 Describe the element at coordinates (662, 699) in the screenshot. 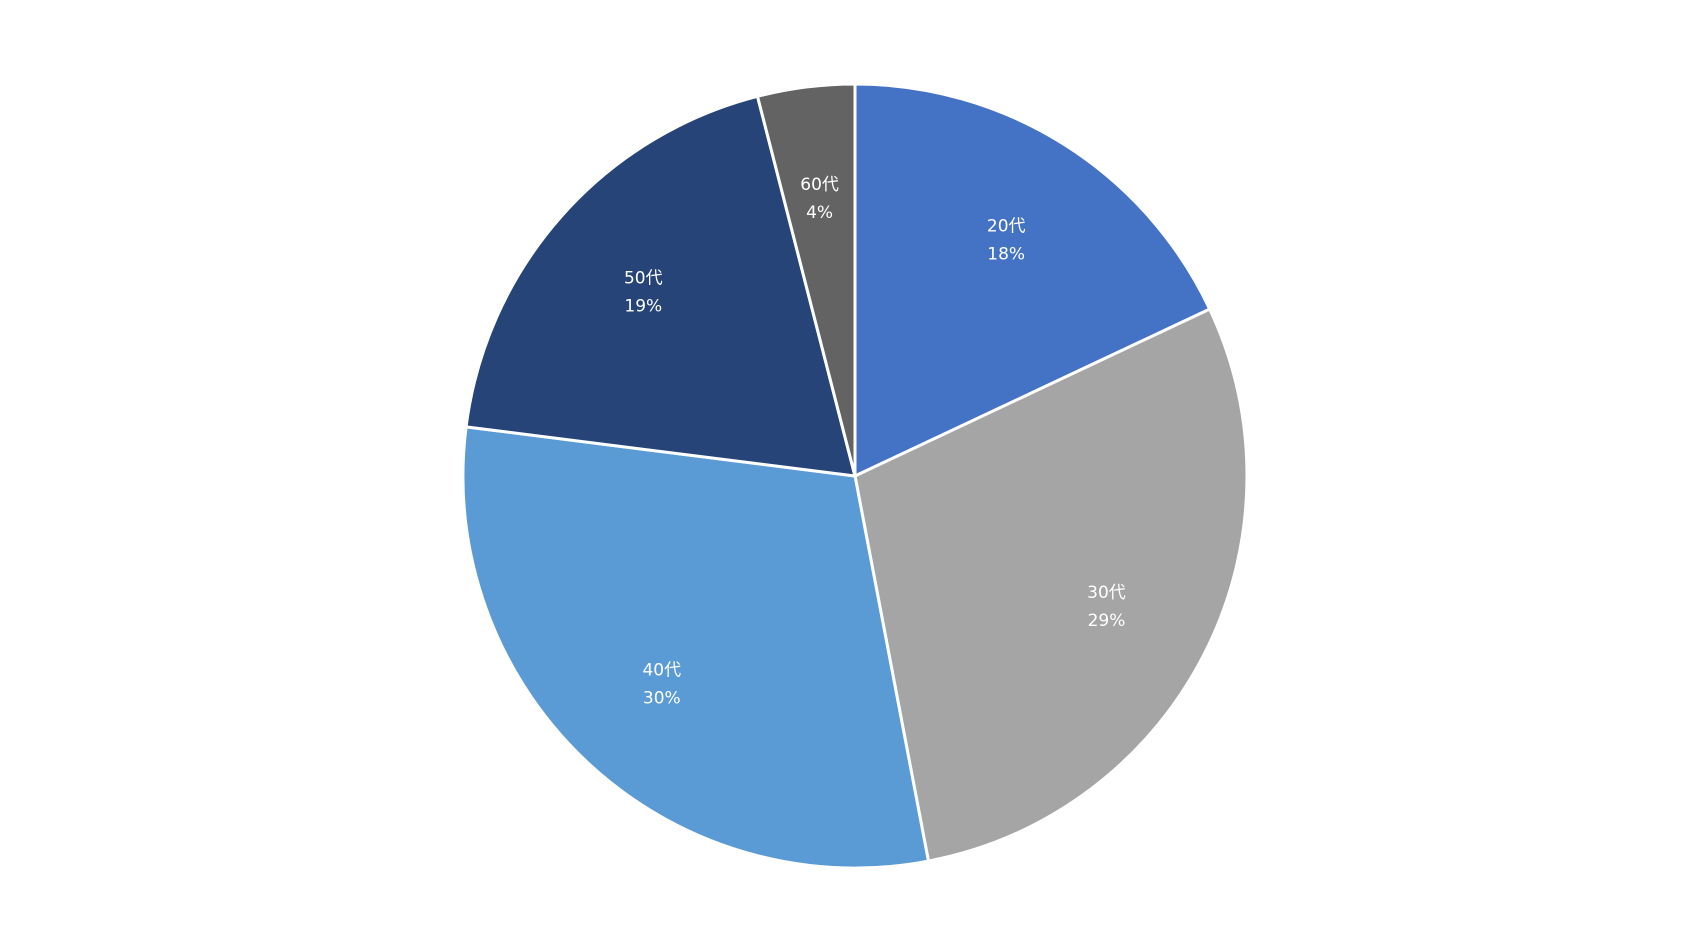

I see `slice-percent-label: 30%` at that location.